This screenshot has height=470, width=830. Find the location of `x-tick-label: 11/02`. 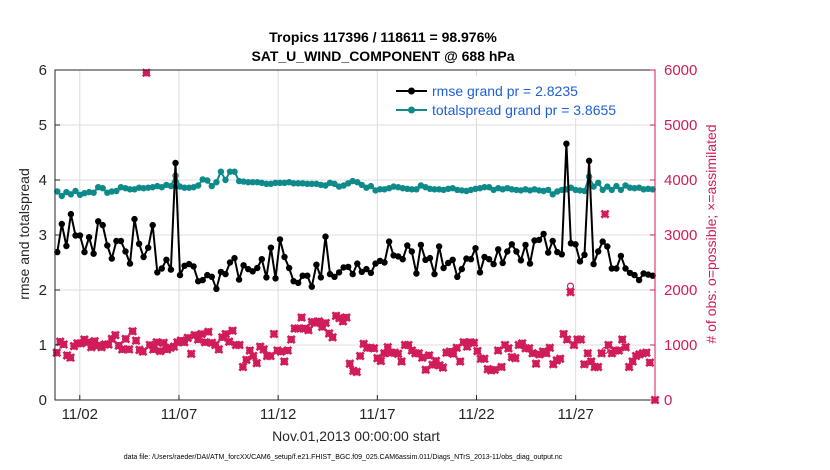

x-tick-label: 11/02 is located at coordinates (80, 414).